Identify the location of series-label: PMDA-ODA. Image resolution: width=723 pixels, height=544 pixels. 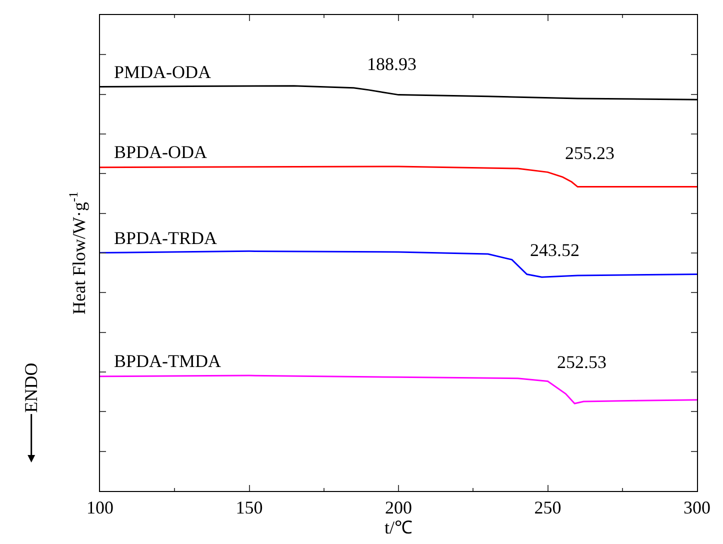
(163, 72).